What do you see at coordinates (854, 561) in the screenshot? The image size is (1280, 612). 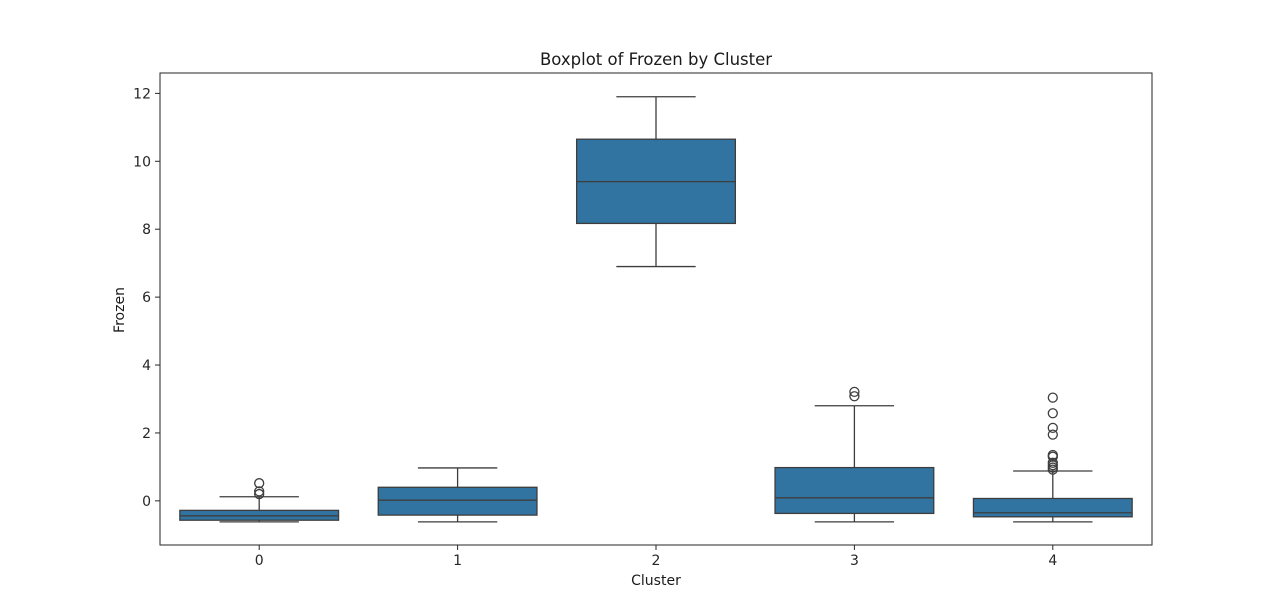 I see `x-tick-label: 3` at bounding box center [854, 561].